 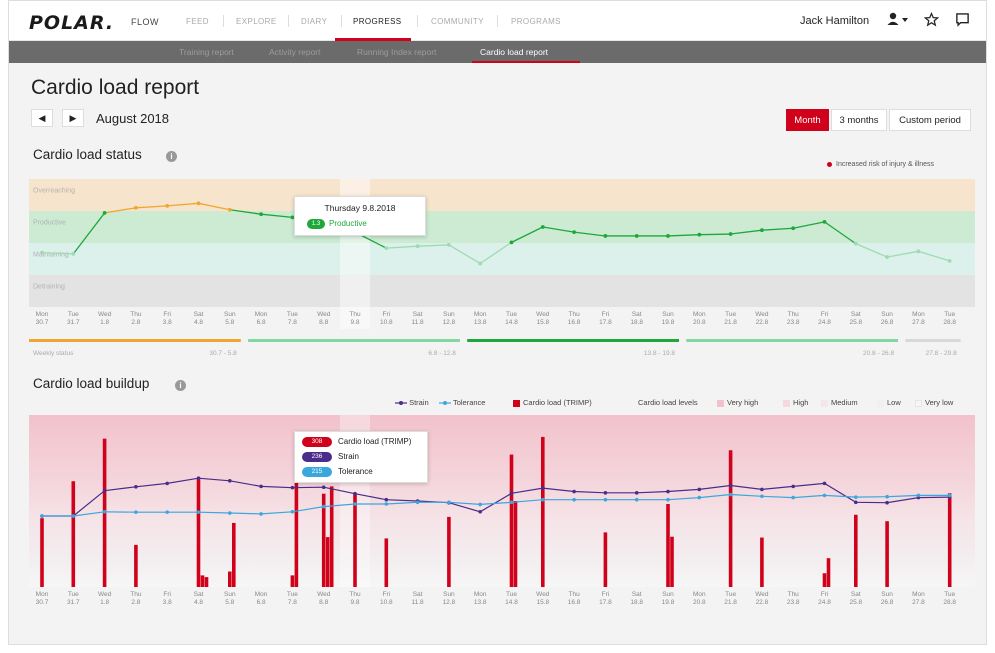 What do you see at coordinates (659, 353) in the screenshot?
I see `weekly-range-label: 13.8 - 19.8` at bounding box center [659, 353].